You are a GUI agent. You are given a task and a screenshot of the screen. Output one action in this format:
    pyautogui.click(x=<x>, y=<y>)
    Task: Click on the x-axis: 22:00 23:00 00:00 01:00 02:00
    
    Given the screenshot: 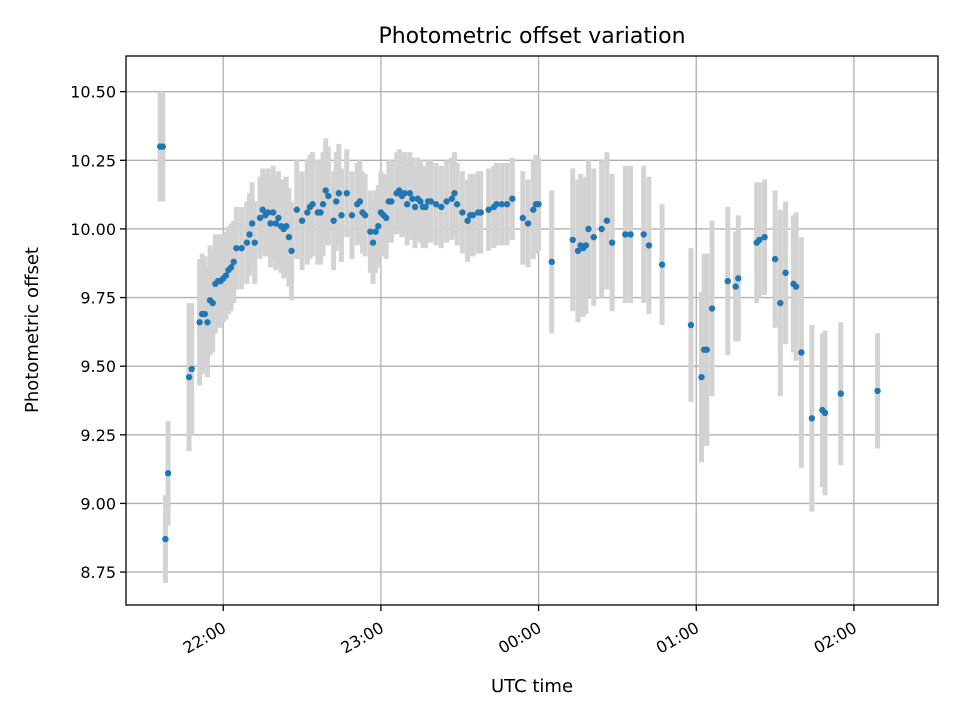 What is the action you would take?
    pyautogui.click(x=520, y=631)
    